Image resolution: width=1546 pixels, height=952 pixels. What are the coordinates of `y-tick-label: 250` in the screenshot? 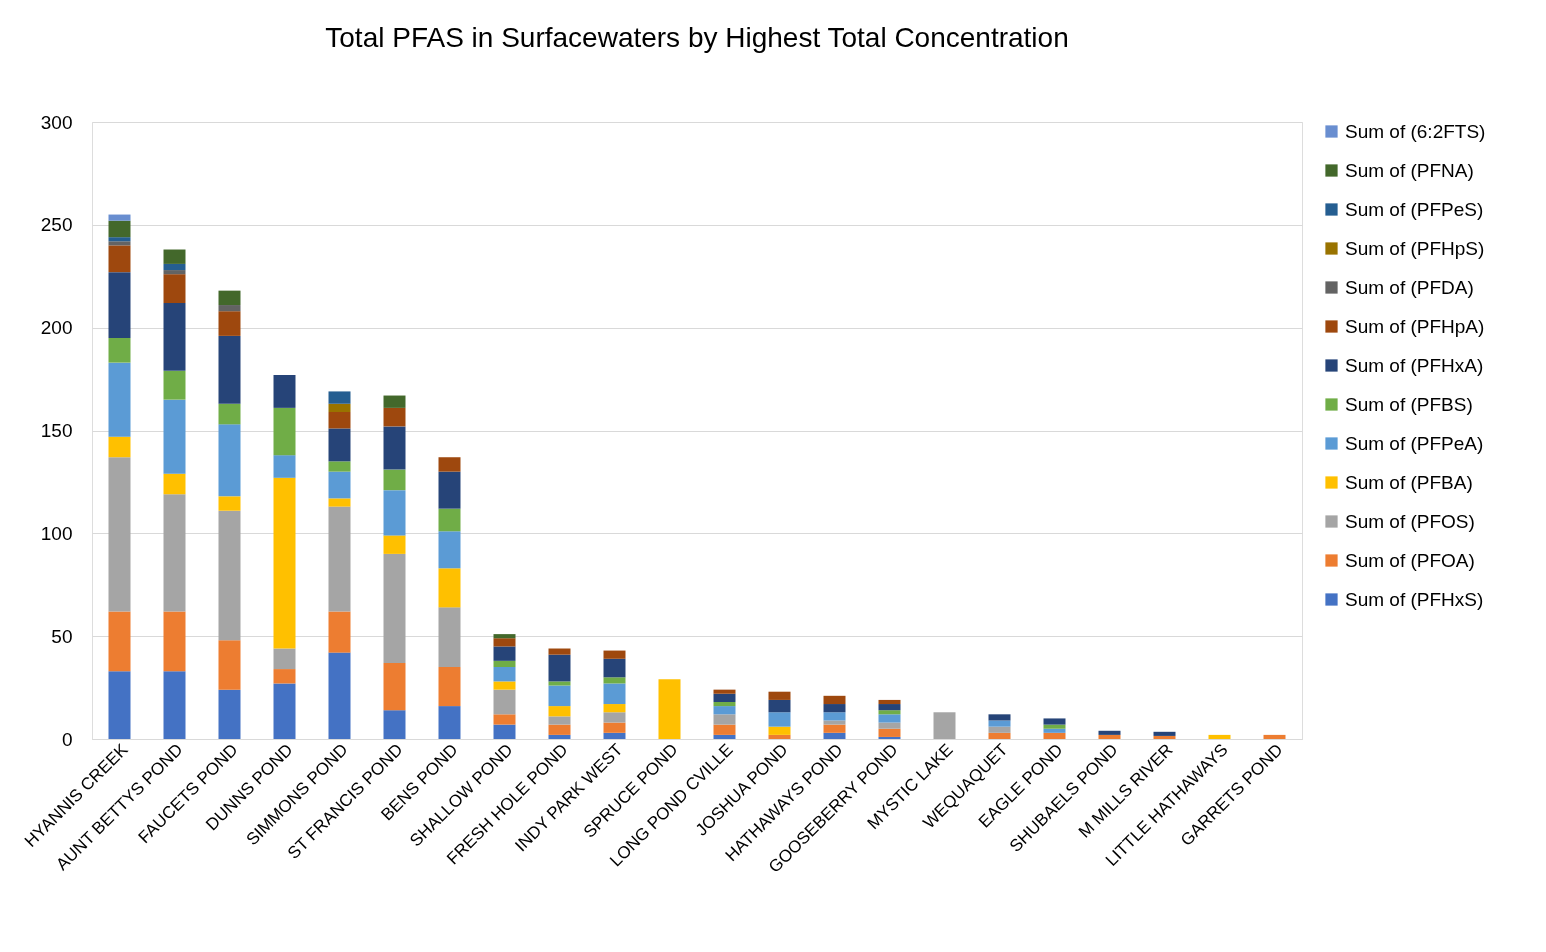 It's located at (56, 225).